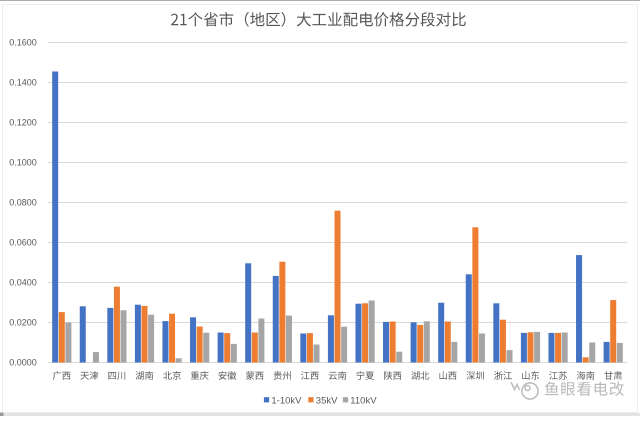 This screenshot has width=640, height=421. Describe the element at coordinates (23, 363) in the screenshot. I see `svg-text: 0.0000` at that location.